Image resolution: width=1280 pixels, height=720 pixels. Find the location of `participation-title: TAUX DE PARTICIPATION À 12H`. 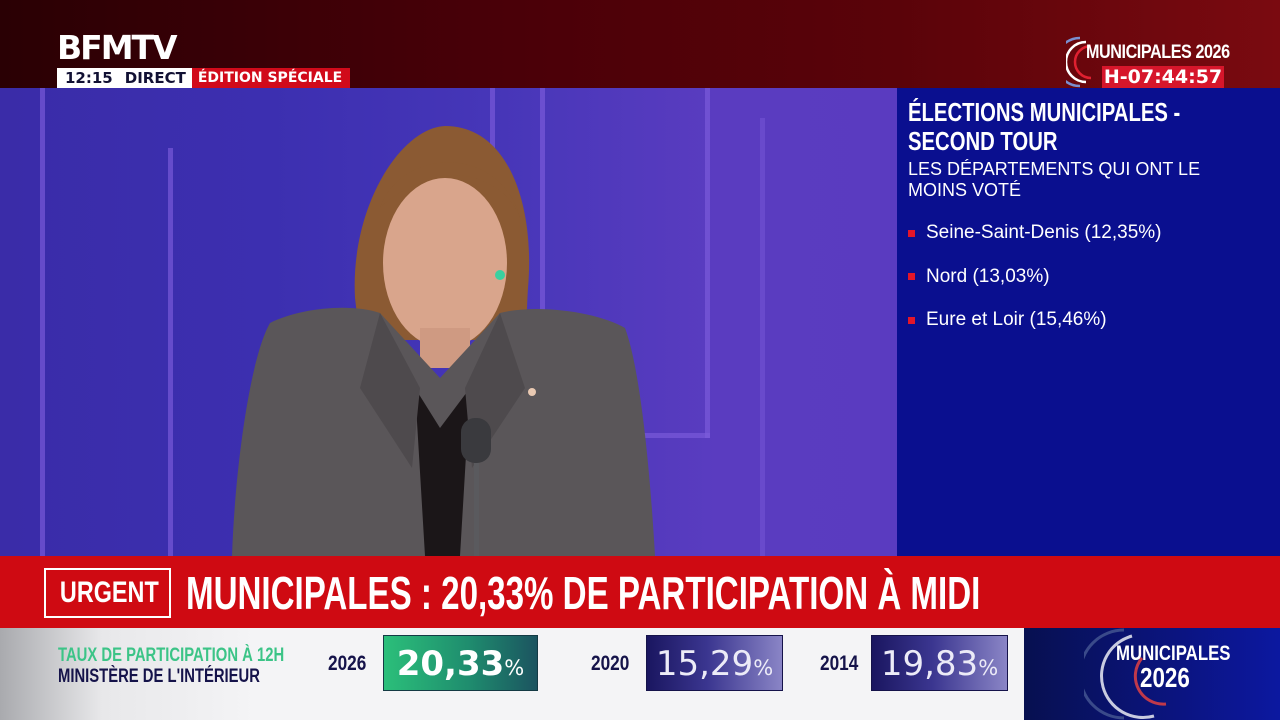

participation-title: TAUX DE PARTICIPATION À 12H is located at coordinates (171, 655).